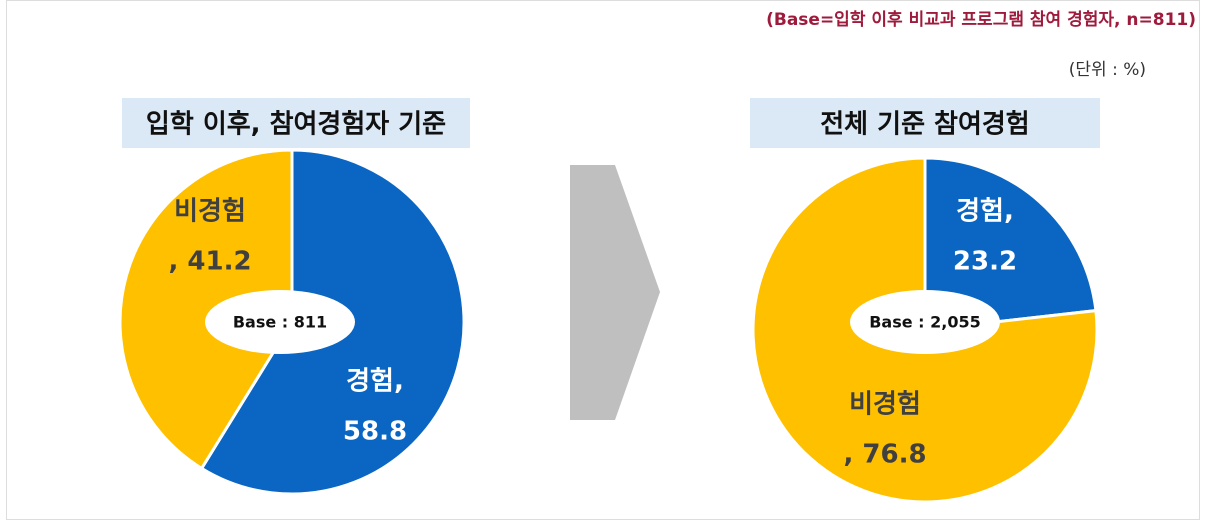 The image size is (1206, 521). I want to click on arrow, so click(615, 292).